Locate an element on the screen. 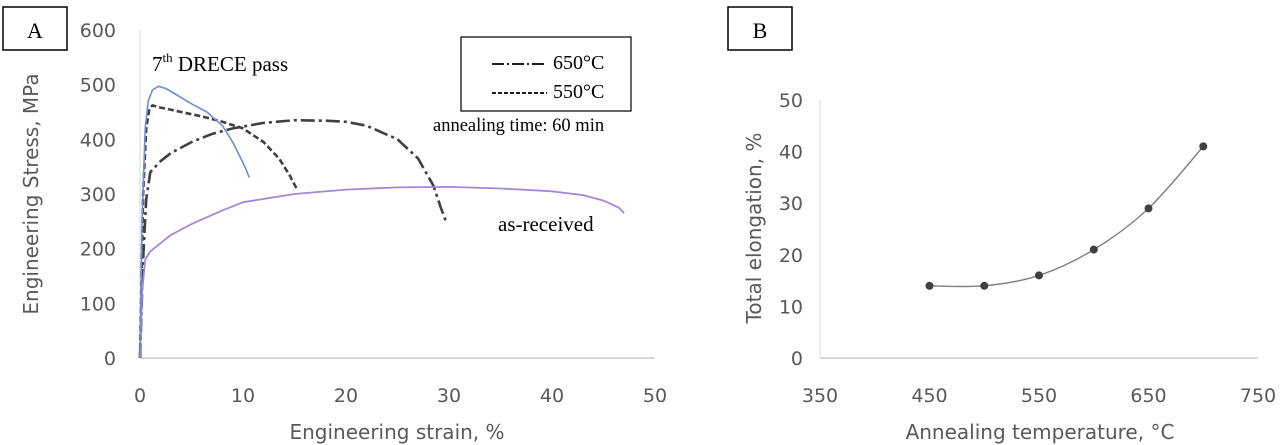 This screenshot has height=445, width=1280. panel-a-label: A is located at coordinates (35, 30).